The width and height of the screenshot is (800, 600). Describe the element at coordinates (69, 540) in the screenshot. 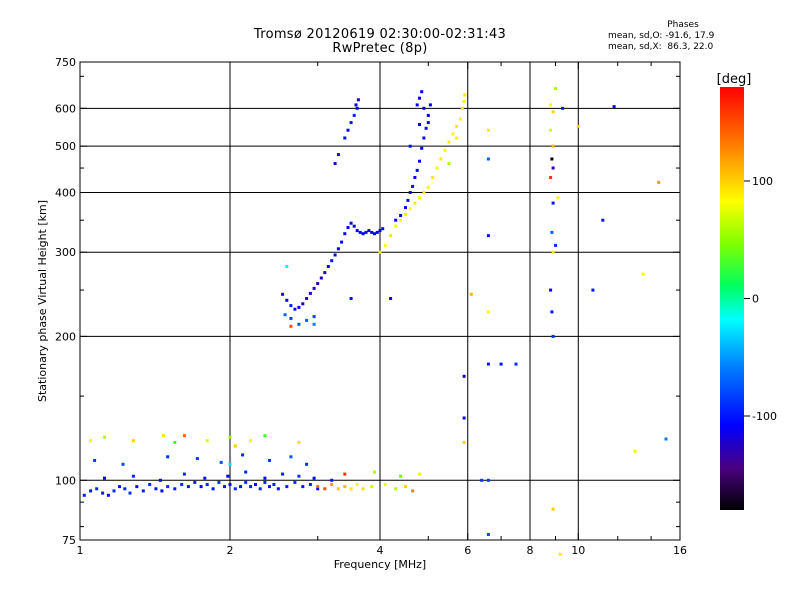

I see `y-tick-label: 75` at that location.